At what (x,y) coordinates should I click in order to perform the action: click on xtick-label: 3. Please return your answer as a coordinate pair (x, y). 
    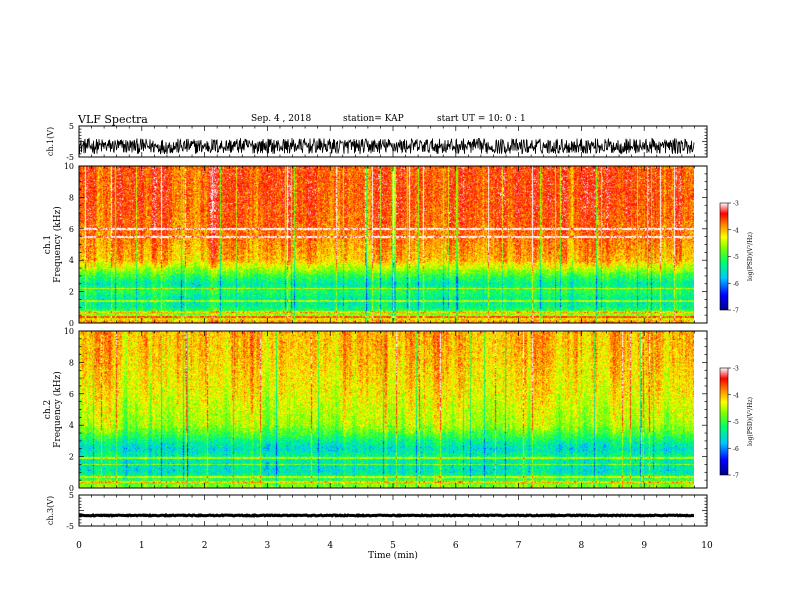
    Looking at the image, I should click on (268, 546).